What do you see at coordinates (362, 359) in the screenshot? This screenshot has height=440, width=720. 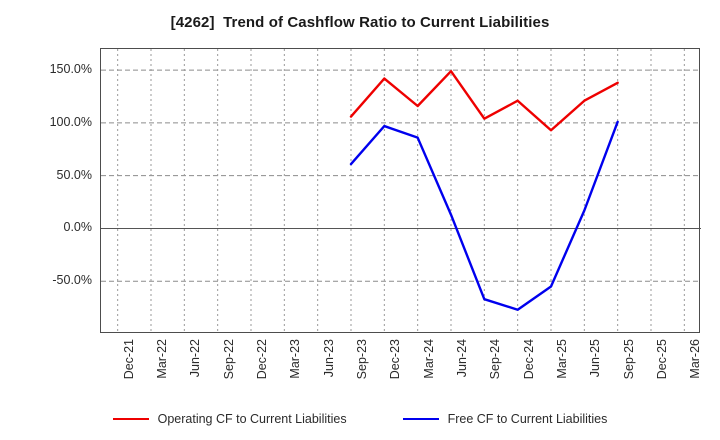 I see `x-tick-label: Sep-23` at bounding box center [362, 359].